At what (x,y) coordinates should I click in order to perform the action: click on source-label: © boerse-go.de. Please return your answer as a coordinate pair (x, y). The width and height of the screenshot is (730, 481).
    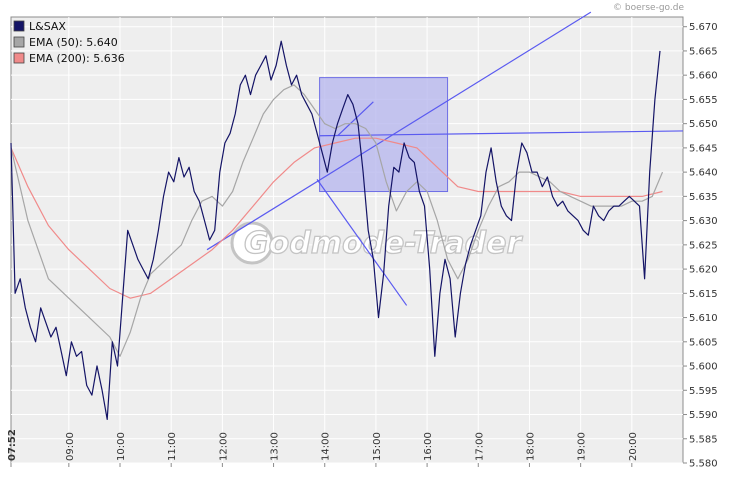
    Looking at the image, I should click on (648, 8).